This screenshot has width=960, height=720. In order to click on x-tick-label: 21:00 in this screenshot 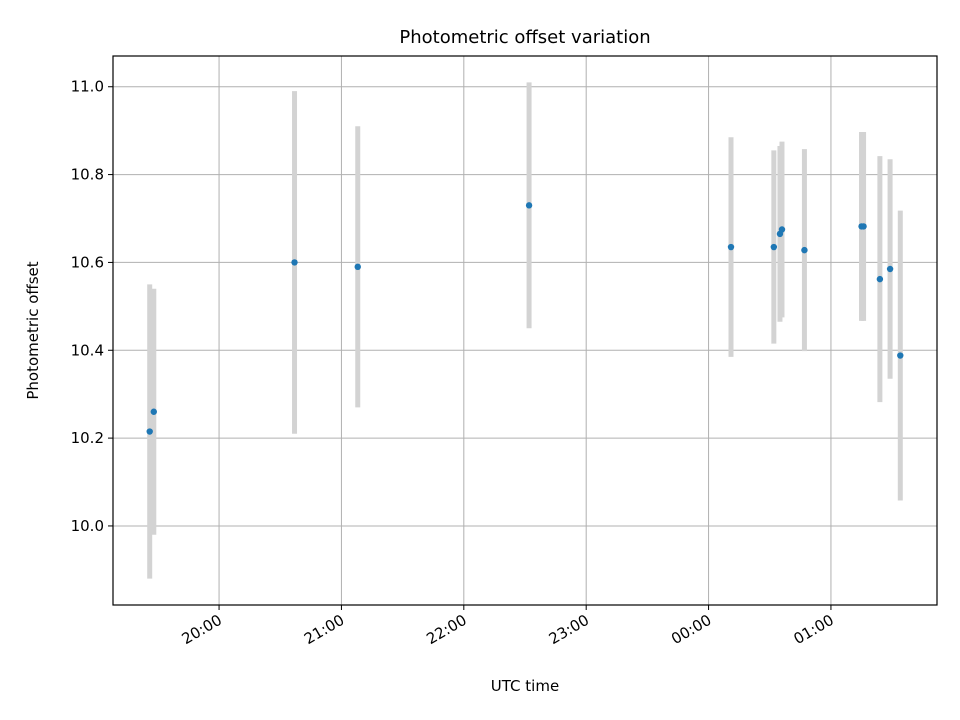, I will do `click(324, 629)`.